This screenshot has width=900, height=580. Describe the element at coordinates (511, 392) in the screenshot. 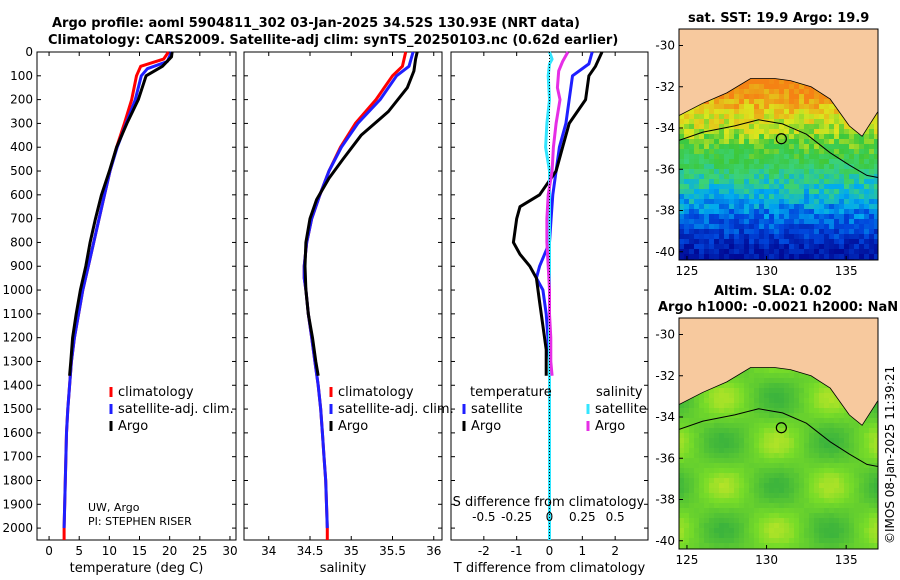

I see `difference-legend-temperature-title: temperature` at that location.